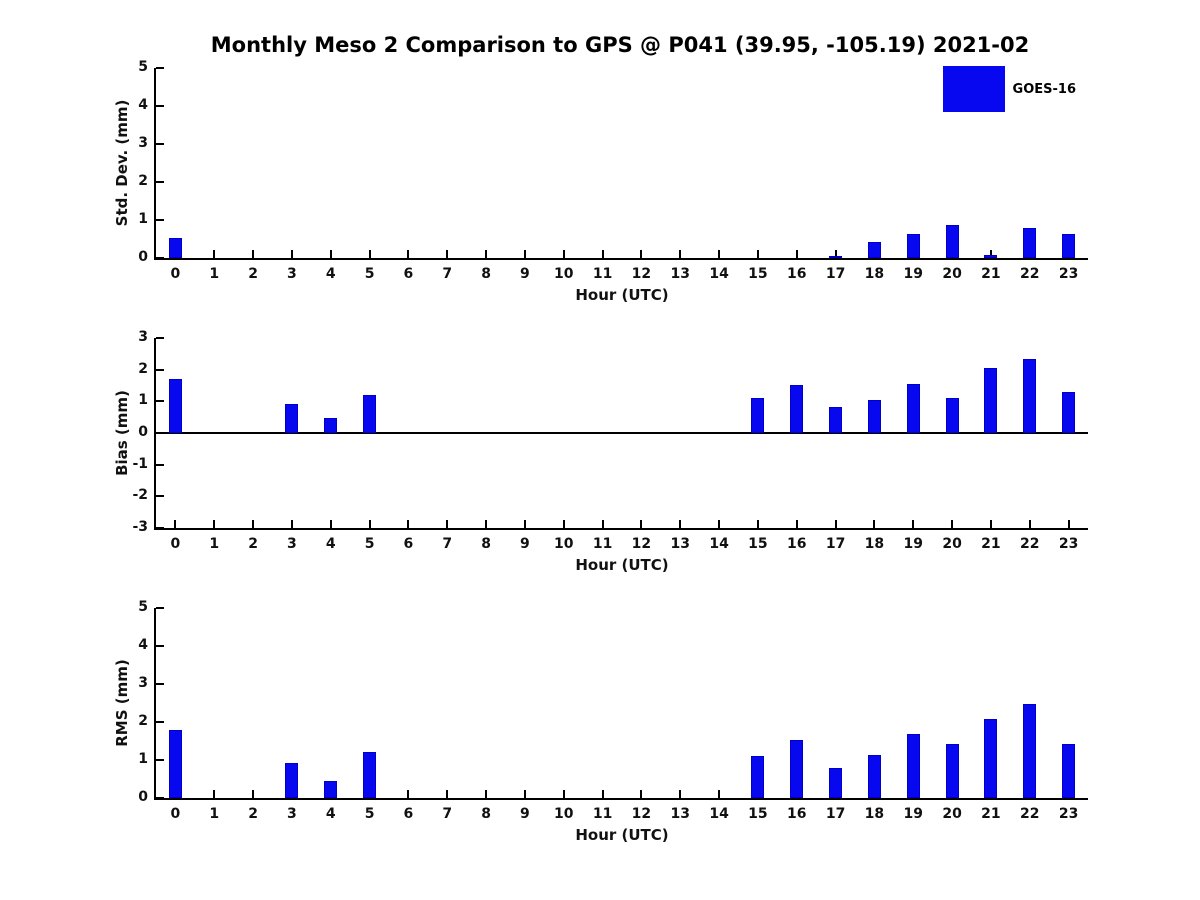 This screenshot has width=1200, height=900. I want to click on x-tick-label: 23, so click(1068, 274).